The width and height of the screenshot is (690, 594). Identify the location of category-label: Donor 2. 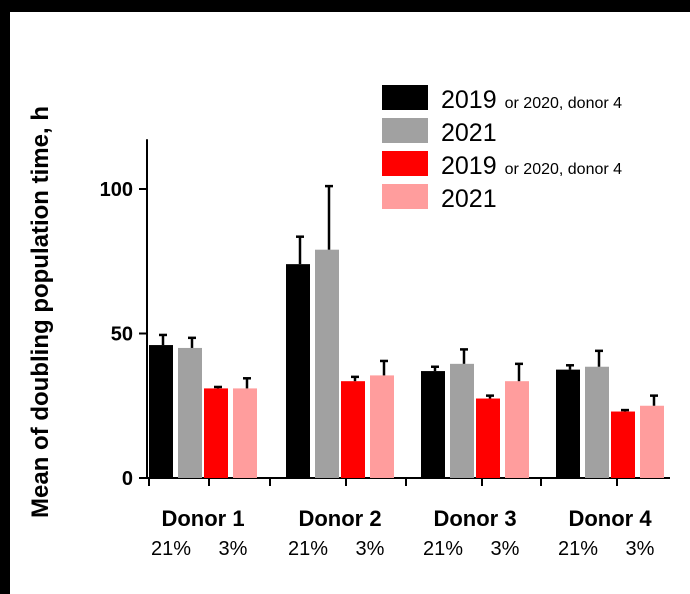
(339, 518).